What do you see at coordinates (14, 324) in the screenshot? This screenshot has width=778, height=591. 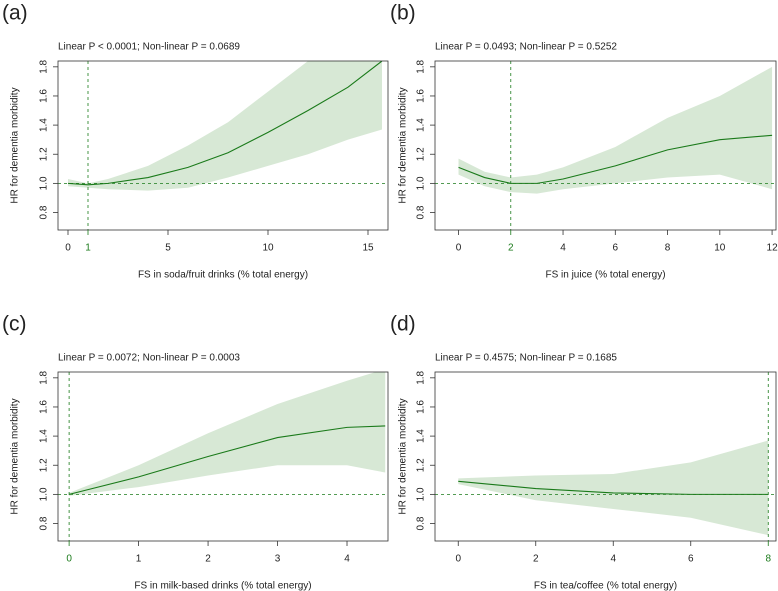 I see `panel-label: (c)` at bounding box center [14, 324].